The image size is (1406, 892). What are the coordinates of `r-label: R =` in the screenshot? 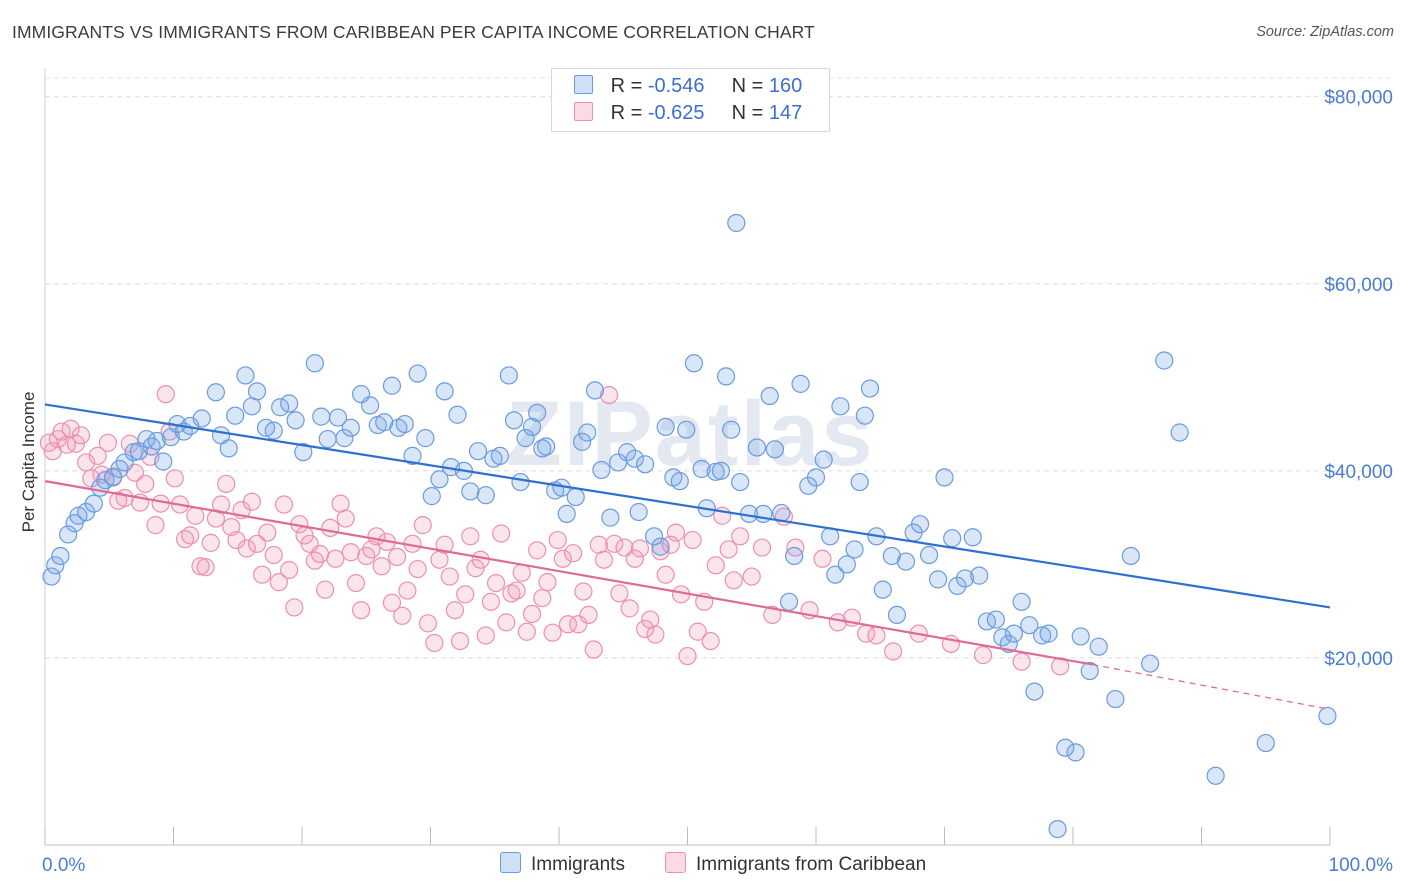 It's located at (626, 86).